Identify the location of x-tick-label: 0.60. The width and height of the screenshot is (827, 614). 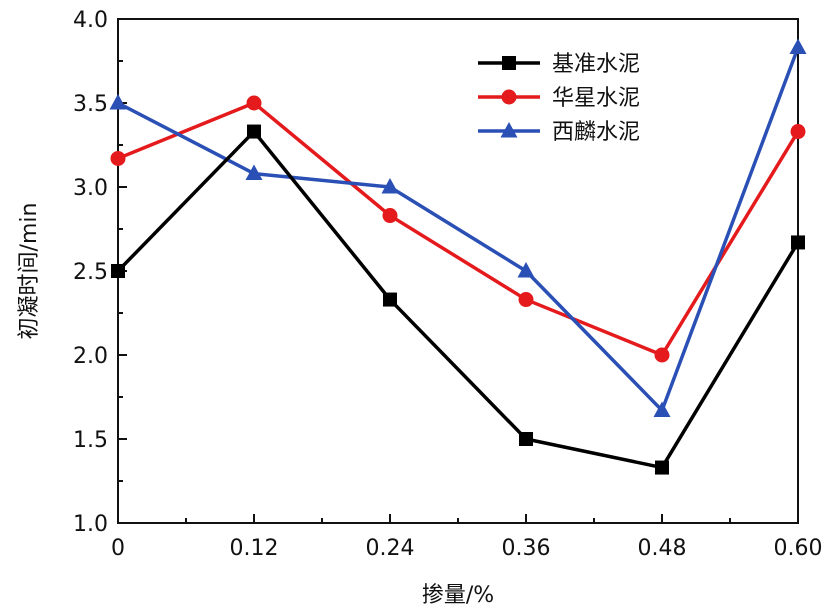
(798, 548).